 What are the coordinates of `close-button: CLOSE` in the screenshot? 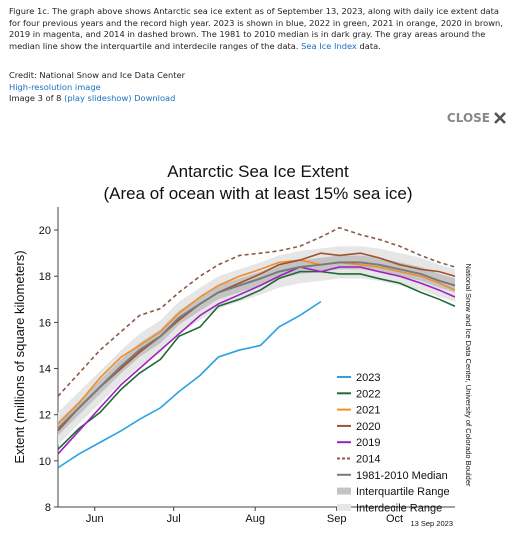 It's located at (476, 118).